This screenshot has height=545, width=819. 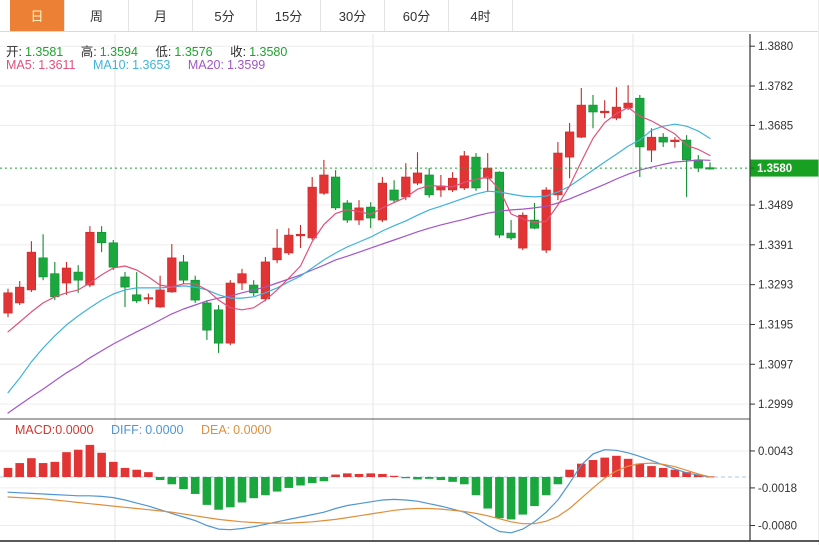 What do you see at coordinates (481, 15) in the screenshot?
I see `period-tab-7: 4时` at bounding box center [481, 15].